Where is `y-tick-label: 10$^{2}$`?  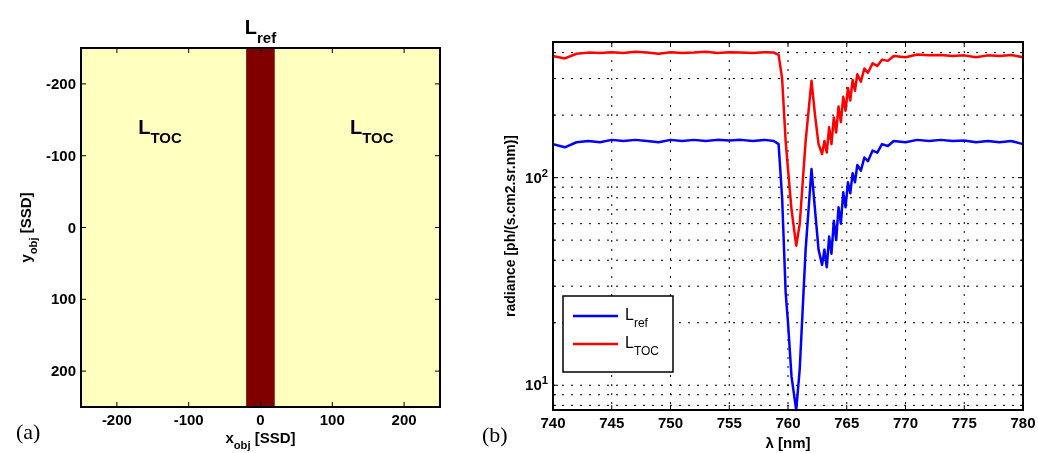 y-tick-label: 10$^{2}$ is located at coordinates (536, 176).